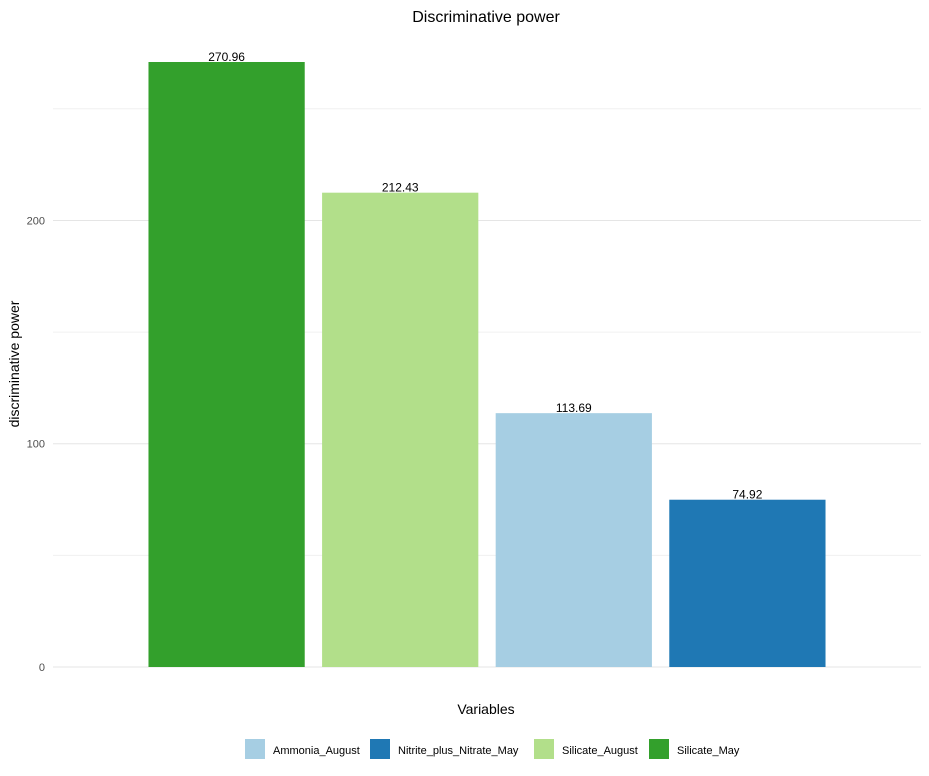 The width and height of the screenshot is (929, 776). Describe the element at coordinates (708, 751) in the screenshot. I see `legend-label: Silicate_May` at that location.